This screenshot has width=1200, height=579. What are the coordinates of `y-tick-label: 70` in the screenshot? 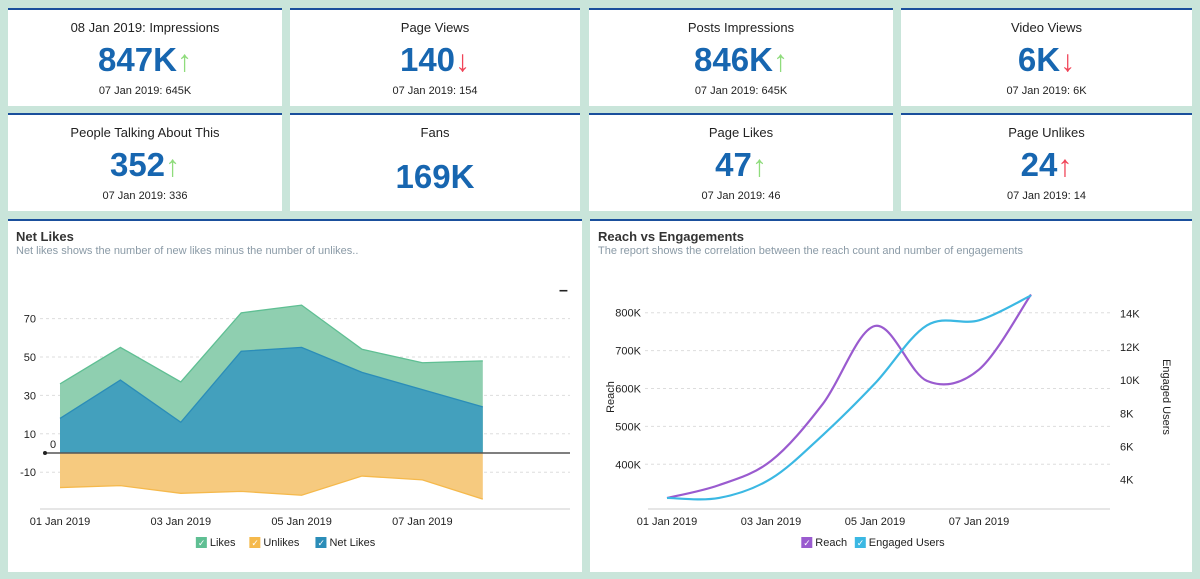 It's located at (30, 320).